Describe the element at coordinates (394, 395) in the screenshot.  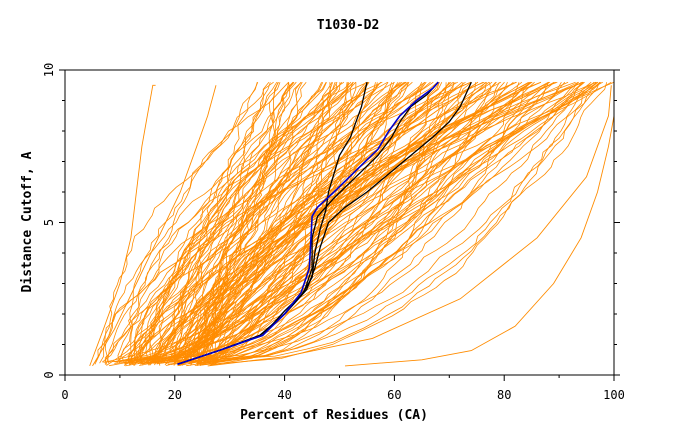
I see `x-tick-label: 60` at that location.